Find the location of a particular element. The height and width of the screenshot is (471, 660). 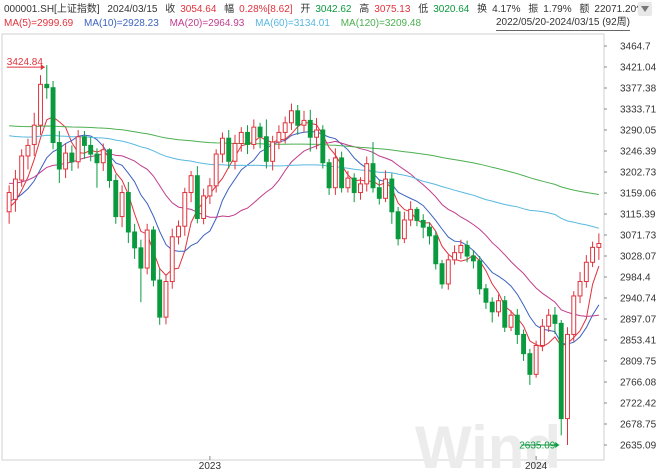

ma60-legend: MA(60)=3134.01 is located at coordinates (292, 23).